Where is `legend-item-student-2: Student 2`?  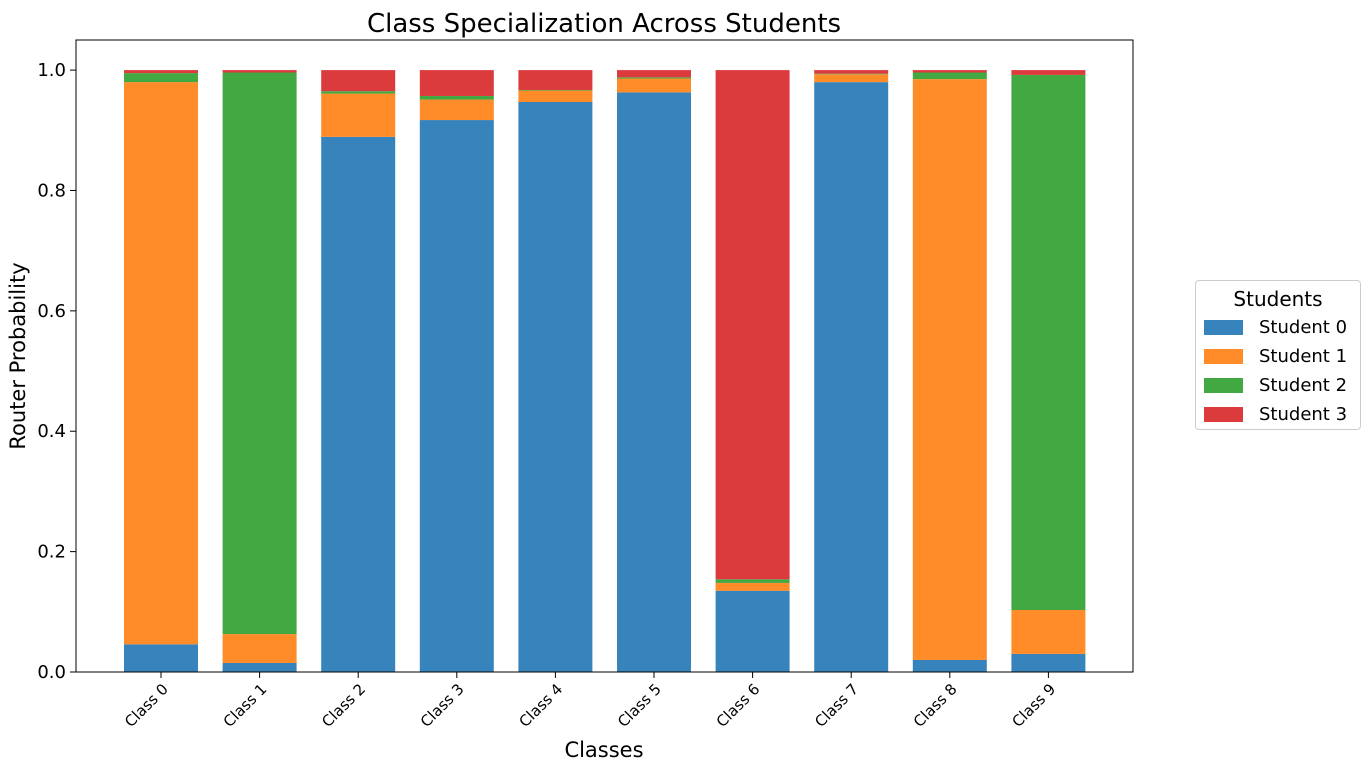 legend-item-student-2: Student 2 is located at coordinates (1276, 385).